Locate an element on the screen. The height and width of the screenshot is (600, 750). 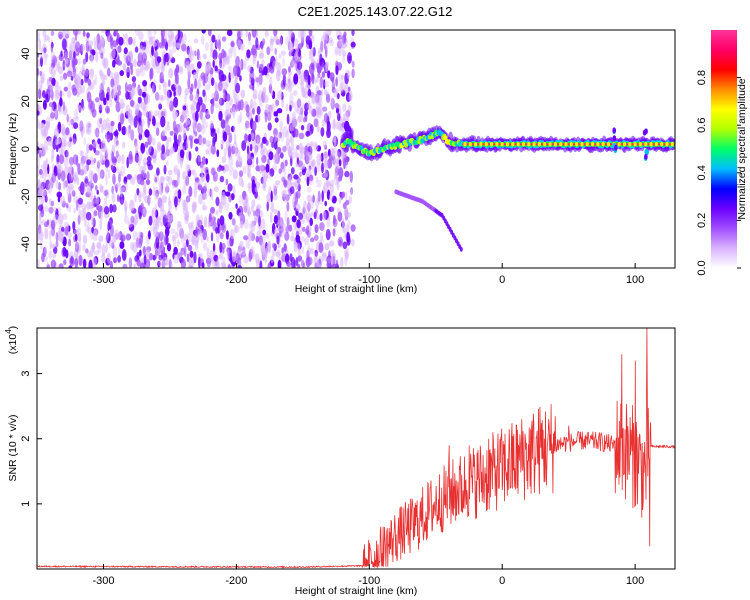
colorbar-tick-label: 0.8 is located at coordinates (702, 77).